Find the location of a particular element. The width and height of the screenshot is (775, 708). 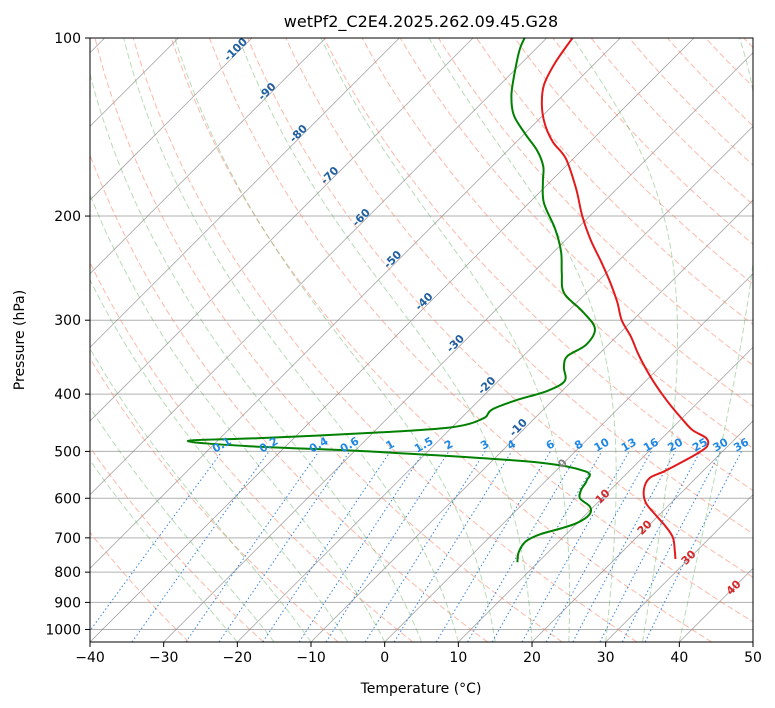

y-tick-label: 1000 is located at coordinates (63, 630).